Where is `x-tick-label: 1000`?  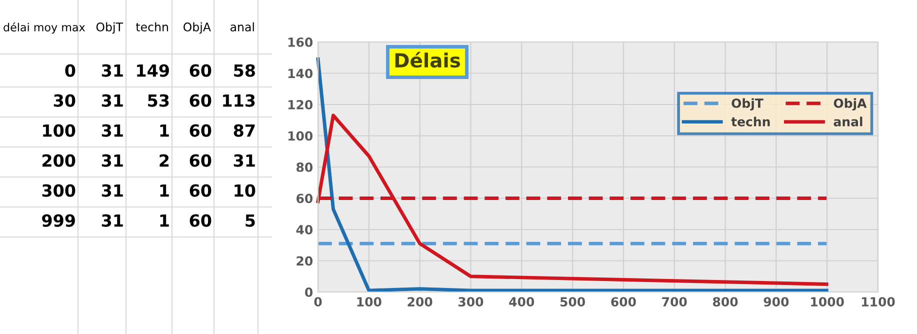
x-tick-label: 1000 is located at coordinates (827, 302).